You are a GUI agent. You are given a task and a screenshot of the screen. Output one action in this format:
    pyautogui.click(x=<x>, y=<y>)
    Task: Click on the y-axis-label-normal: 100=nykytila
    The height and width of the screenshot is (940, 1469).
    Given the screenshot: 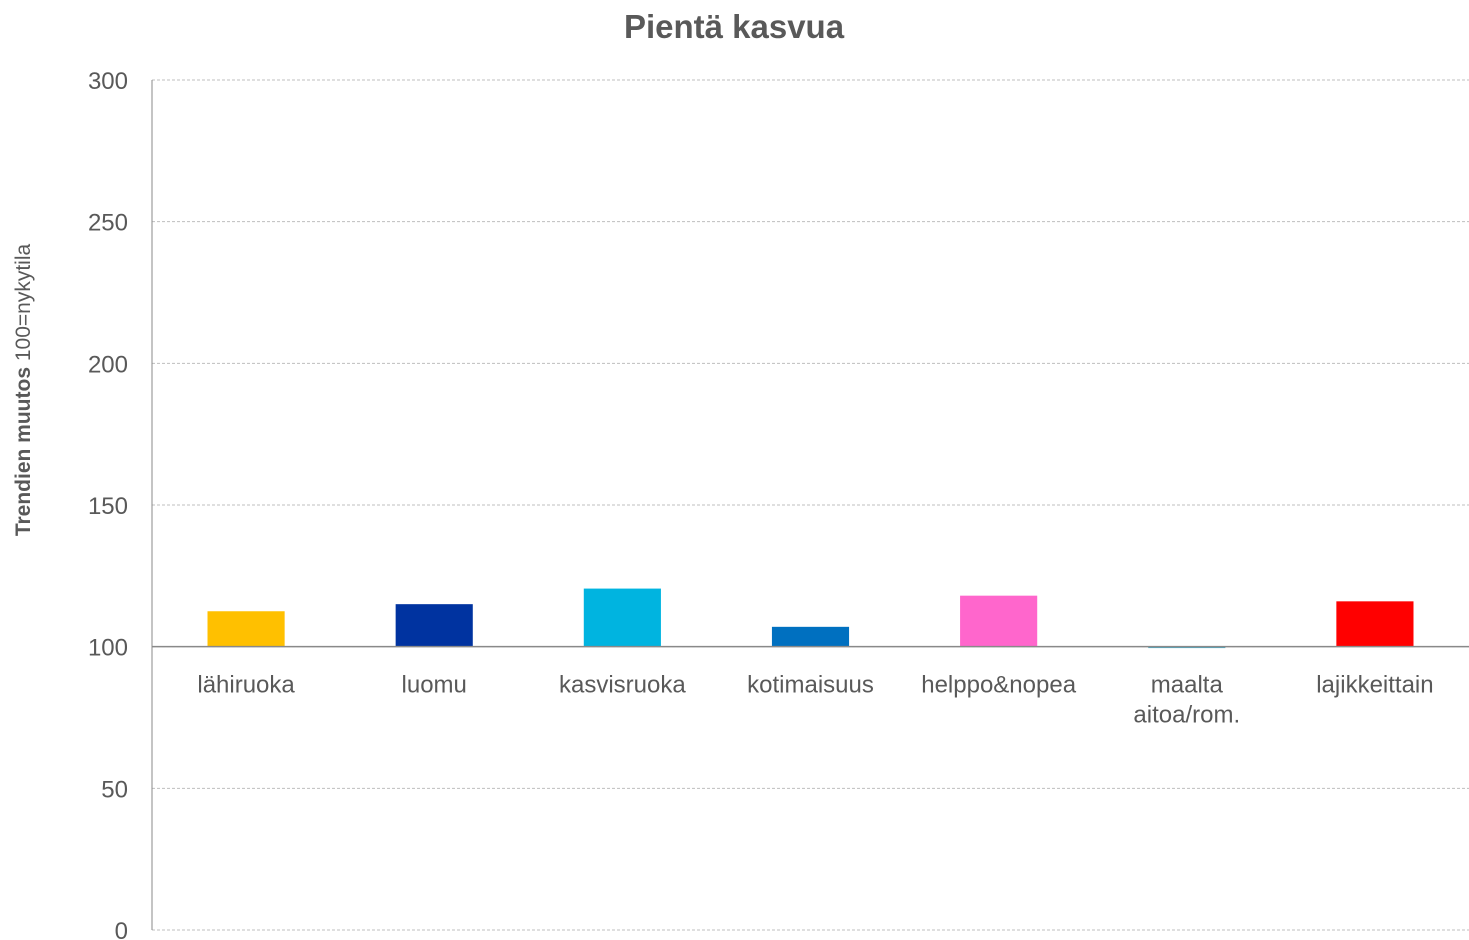 What is the action you would take?
    pyautogui.click(x=23, y=303)
    